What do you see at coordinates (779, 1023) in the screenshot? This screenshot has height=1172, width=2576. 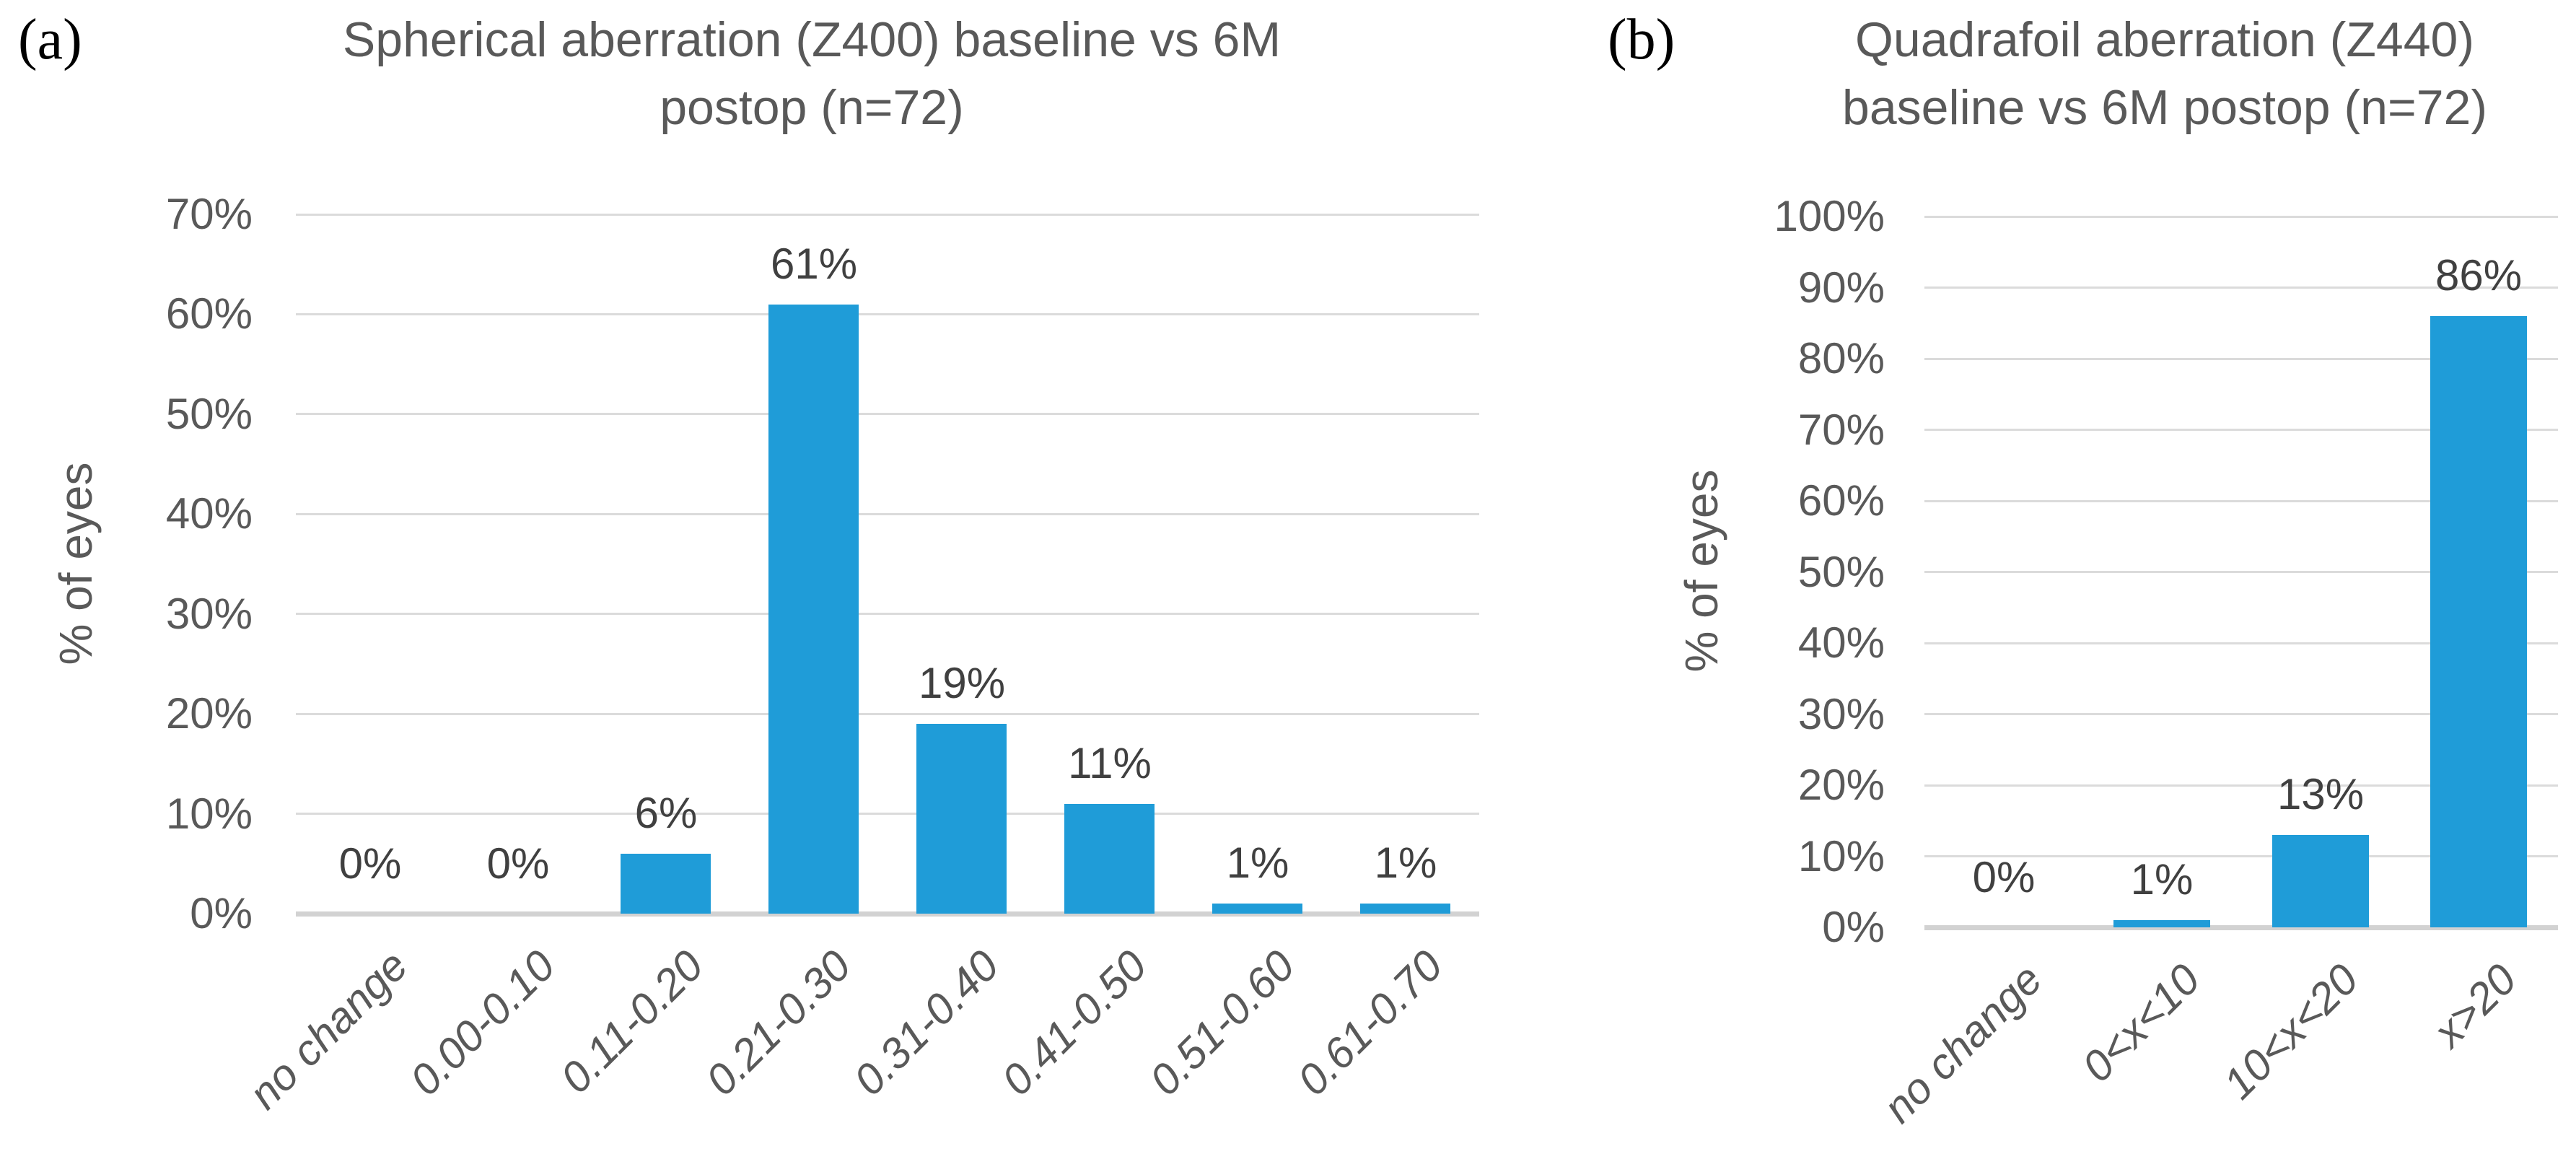 I see `x-category-label: 0.21-0.30` at bounding box center [779, 1023].